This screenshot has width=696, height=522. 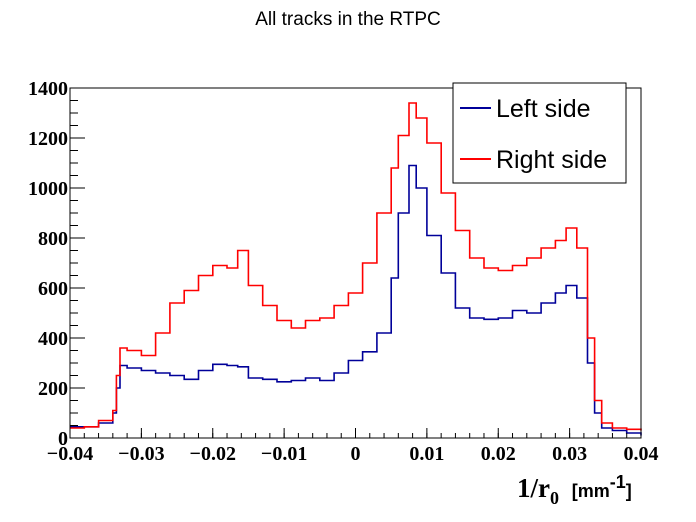 What do you see at coordinates (70, 454) in the screenshot?
I see `x-tick-label: −0.04` at bounding box center [70, 454].